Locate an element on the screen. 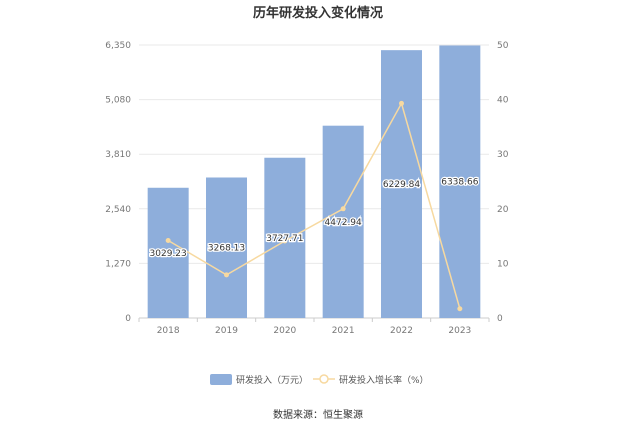 The width and height of the screenshot is (637, 431). legend-bar-swatch is located at coordinates (221, 379).